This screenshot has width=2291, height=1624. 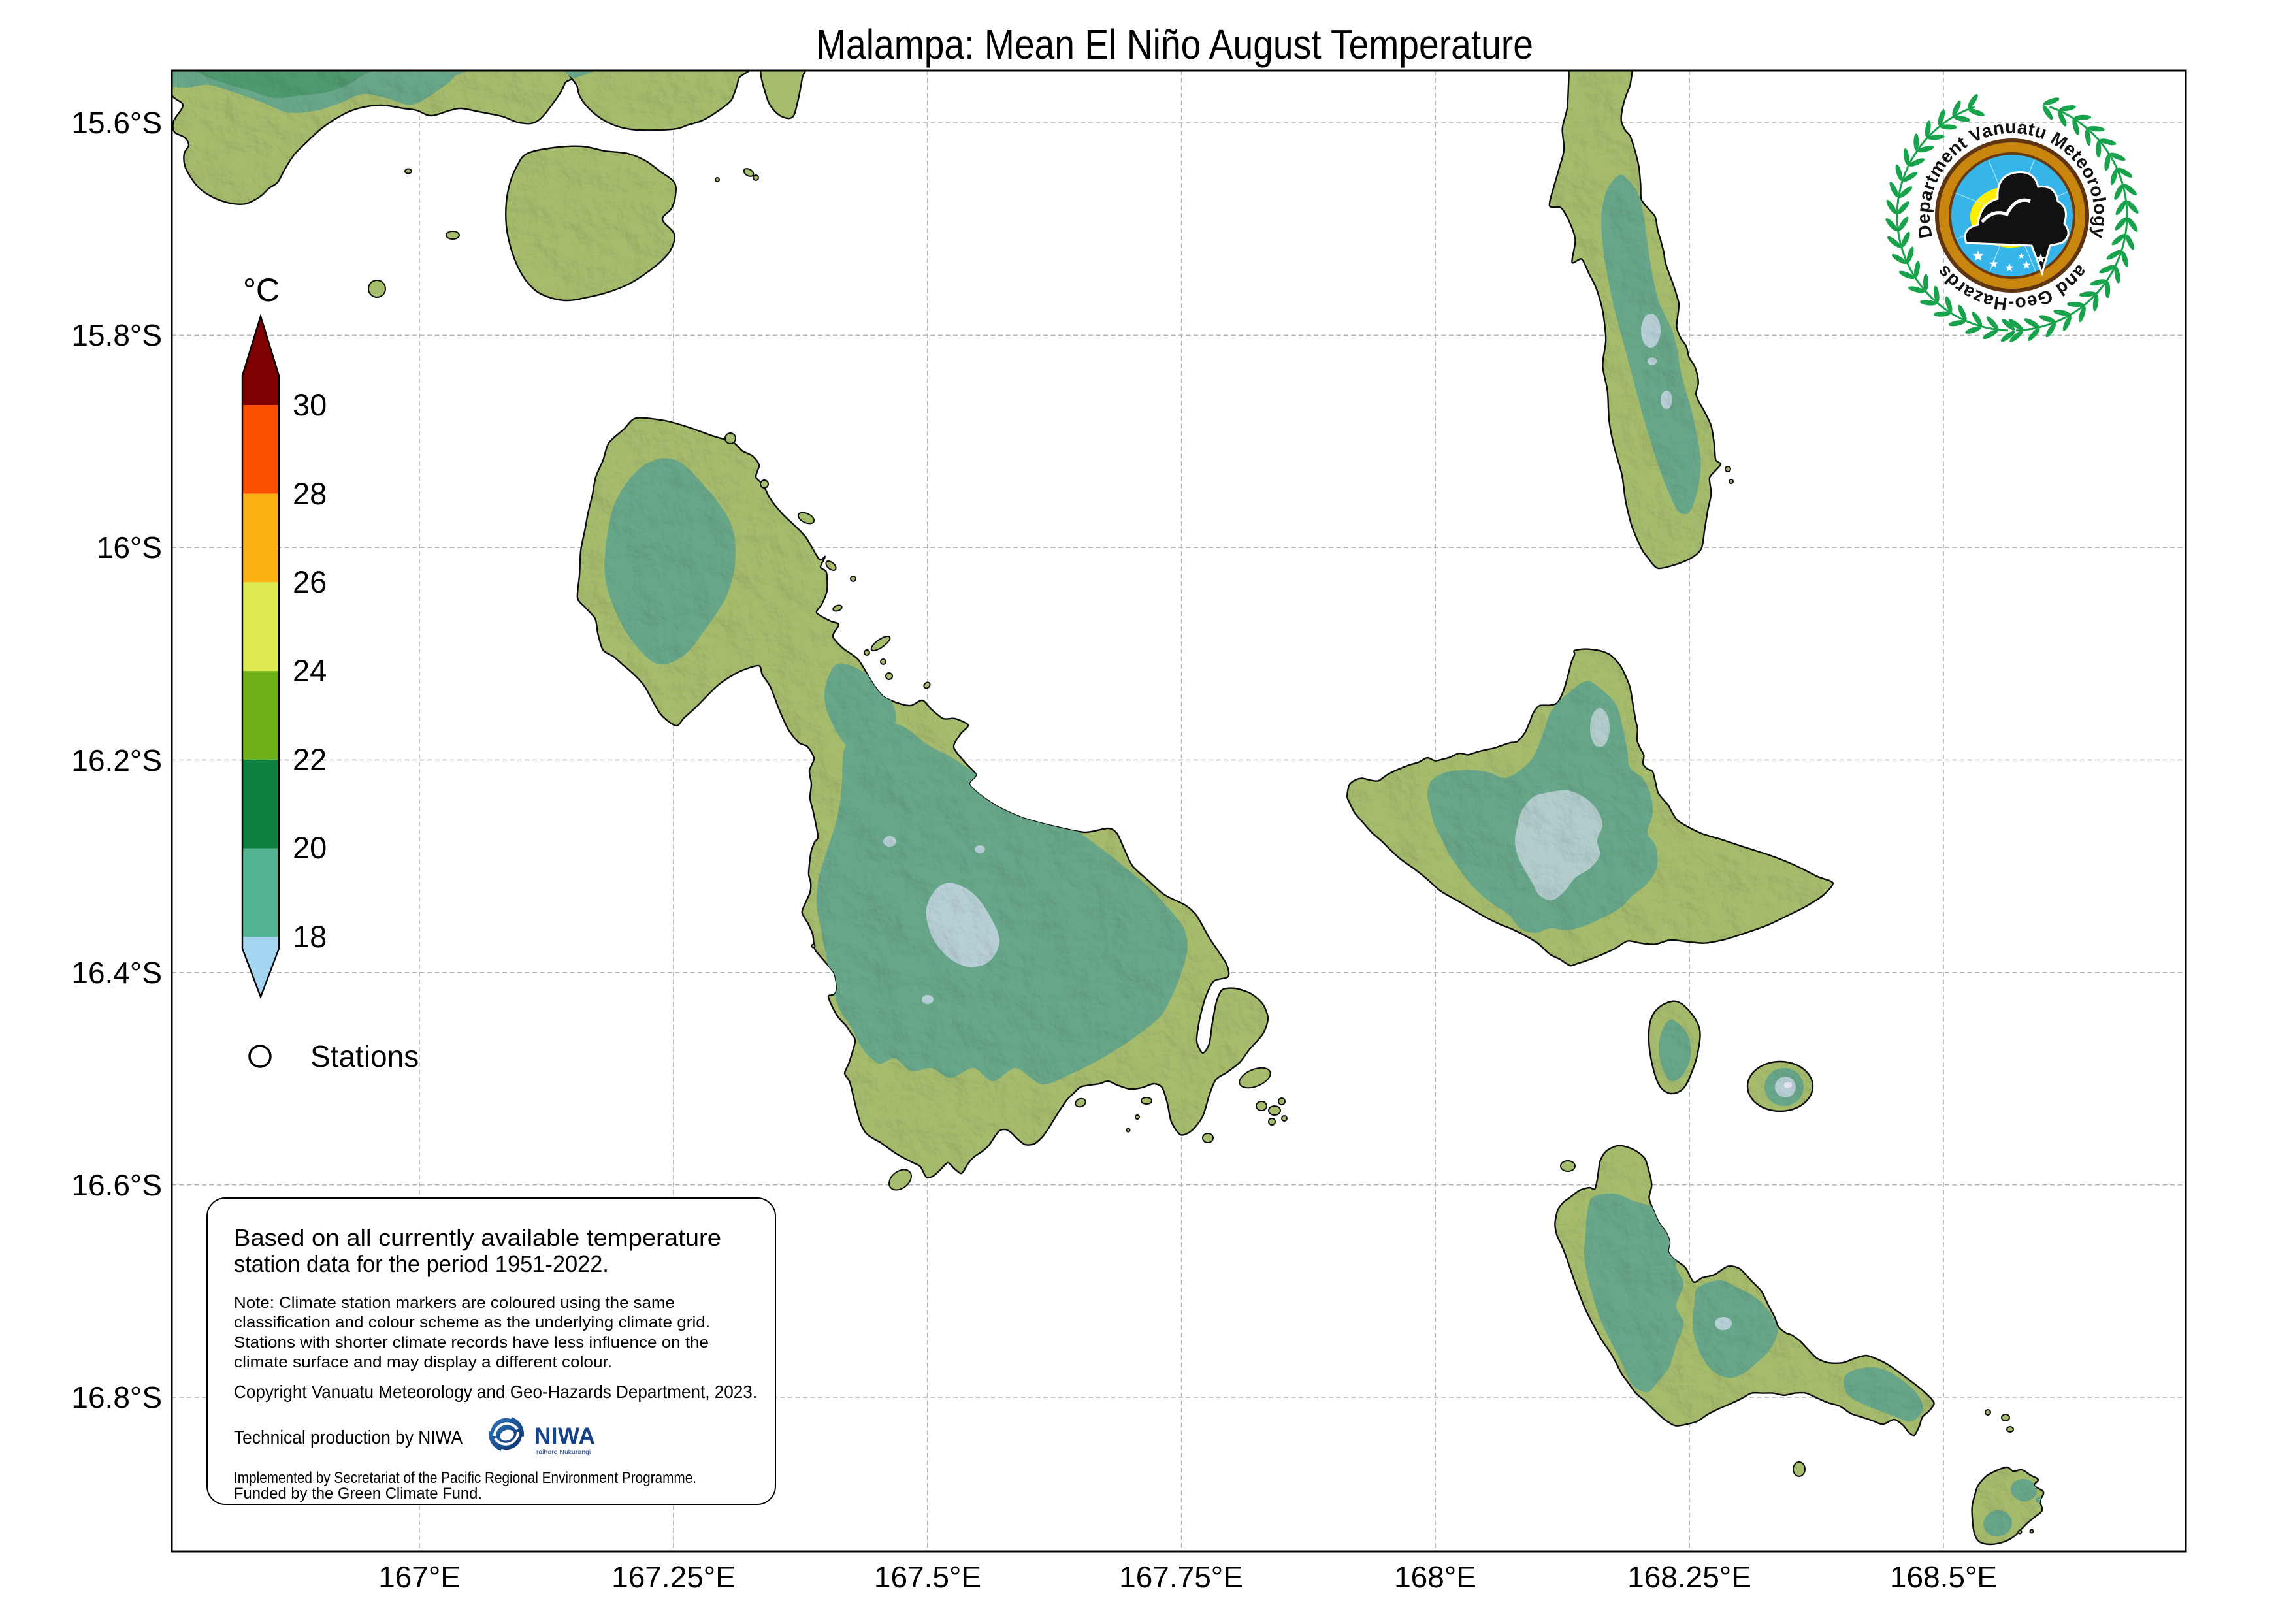 What do you see at coordinates (1435, 1577) in the screenshot?
I see `svg-text: 168°E` at bounding box center [1435, 1577].